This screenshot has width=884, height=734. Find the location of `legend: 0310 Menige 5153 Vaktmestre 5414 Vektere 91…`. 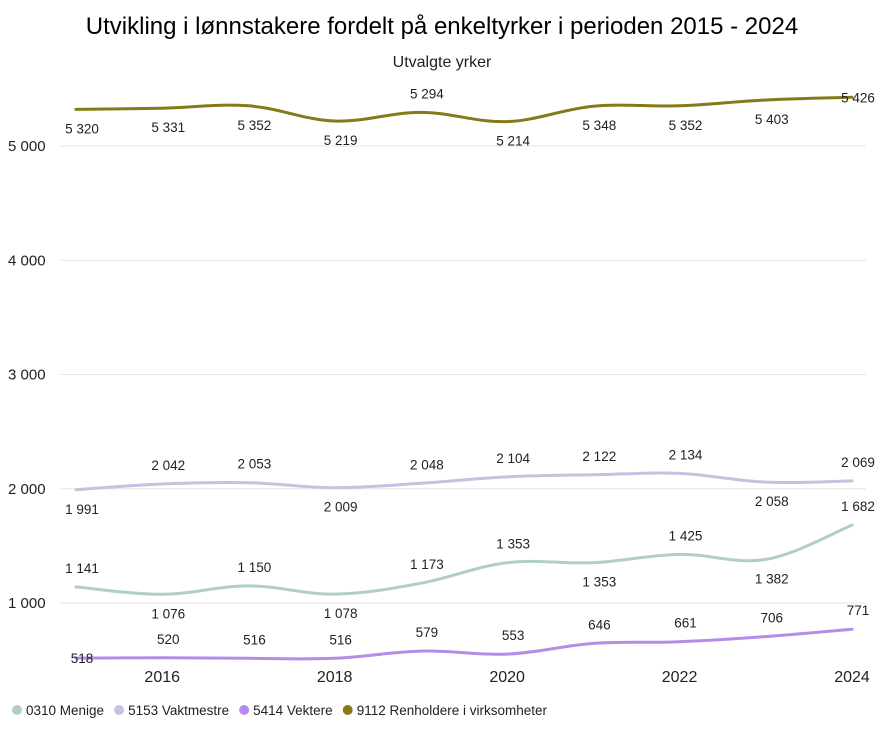

legend: 0310 Menige 5153 Vaktmestre 5414 Vektere 91… is located at coordinates (280, 710).